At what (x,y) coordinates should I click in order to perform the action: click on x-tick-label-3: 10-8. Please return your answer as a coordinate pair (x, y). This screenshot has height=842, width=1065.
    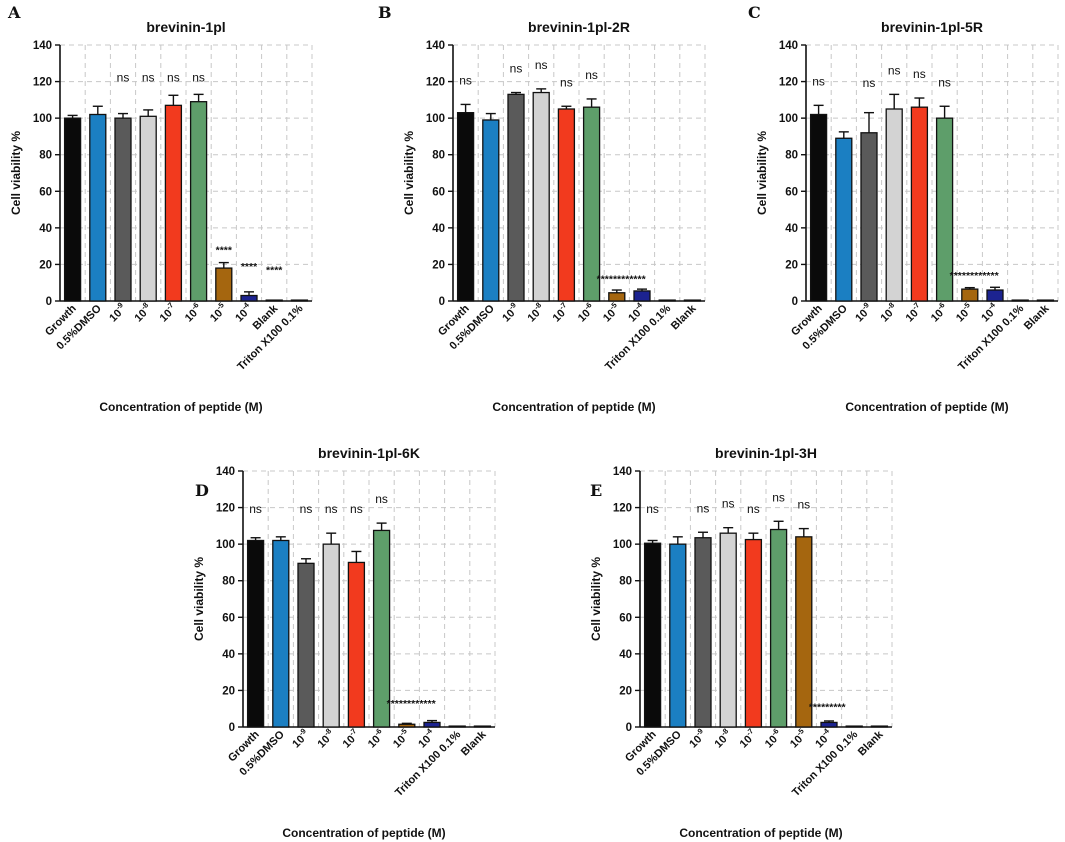
    Looking at the image, I should click on (722, 739).